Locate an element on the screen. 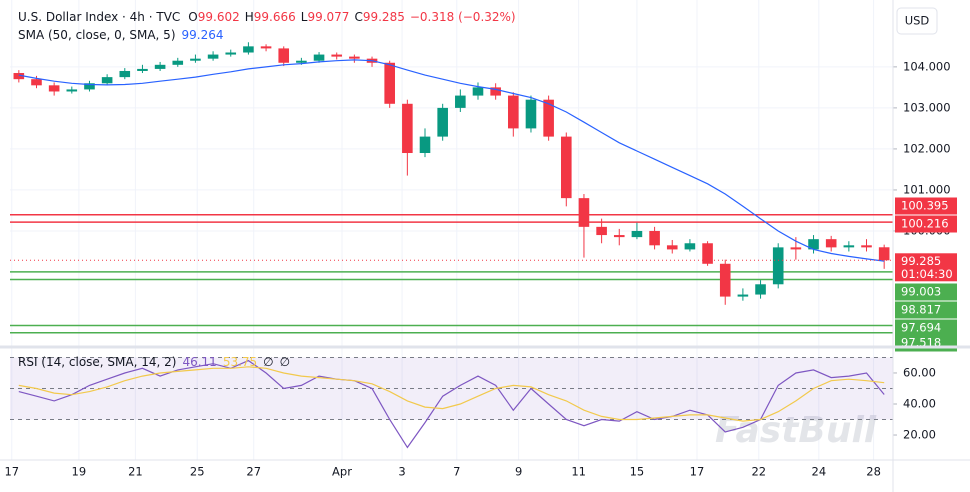 The height and width of the screenshot is (492, 970). rsi-label: RSI (14, close, SMA, 14, 2) is located at coordinates (97, 362).